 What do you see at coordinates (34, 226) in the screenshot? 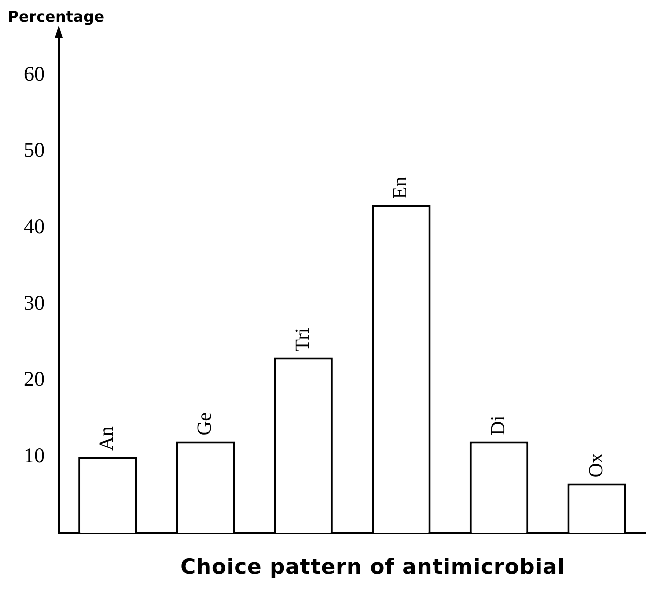
I see `y-tick-label: 40` at bounding box center [34, 226].